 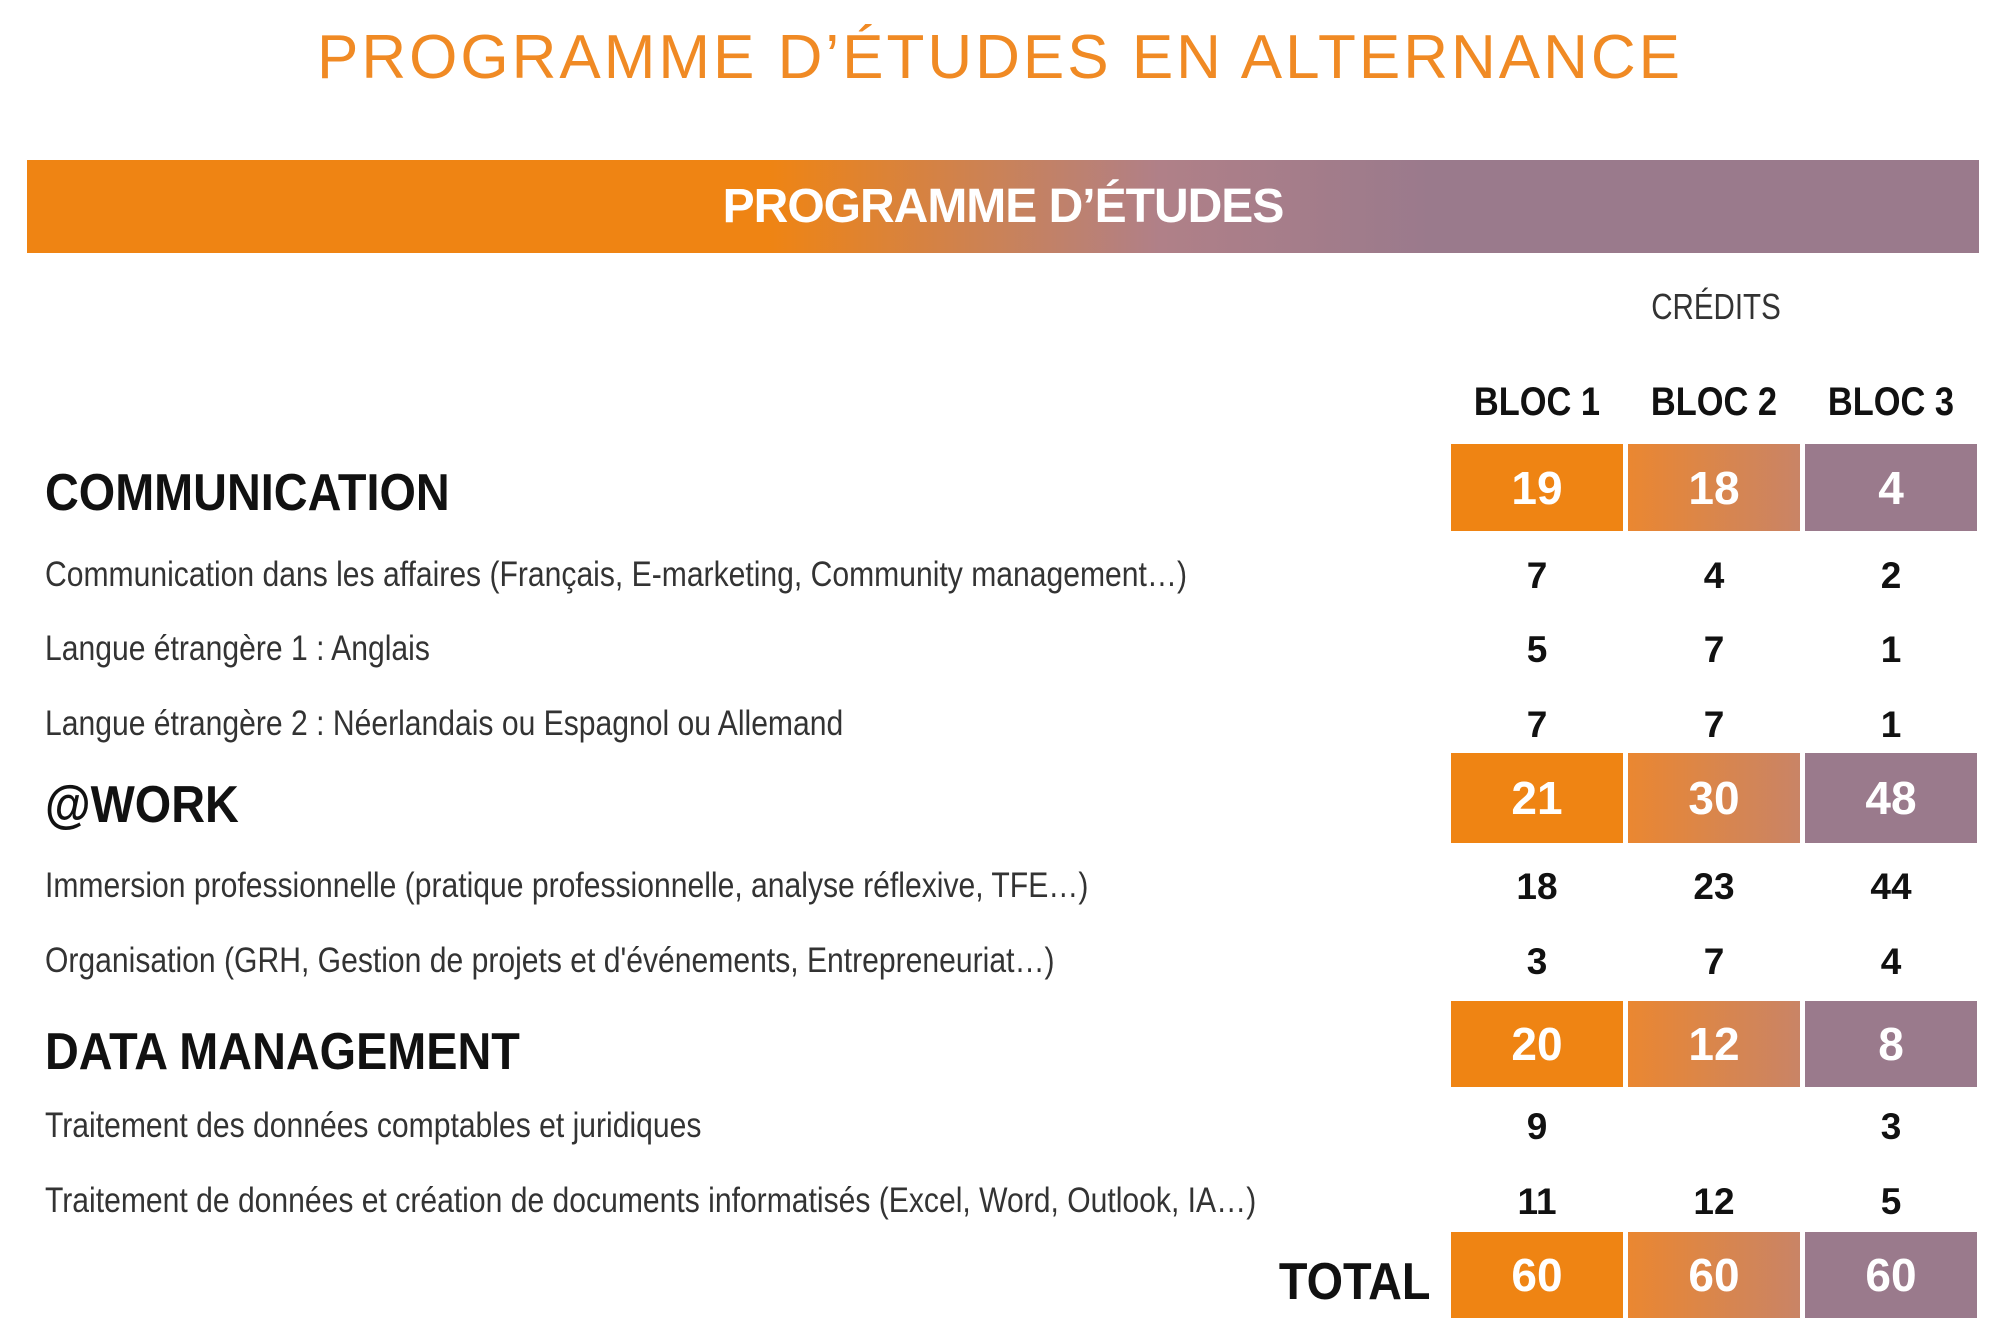 I want to click on row-value-bloc-3: 3, so click(x=1891, y=1126).